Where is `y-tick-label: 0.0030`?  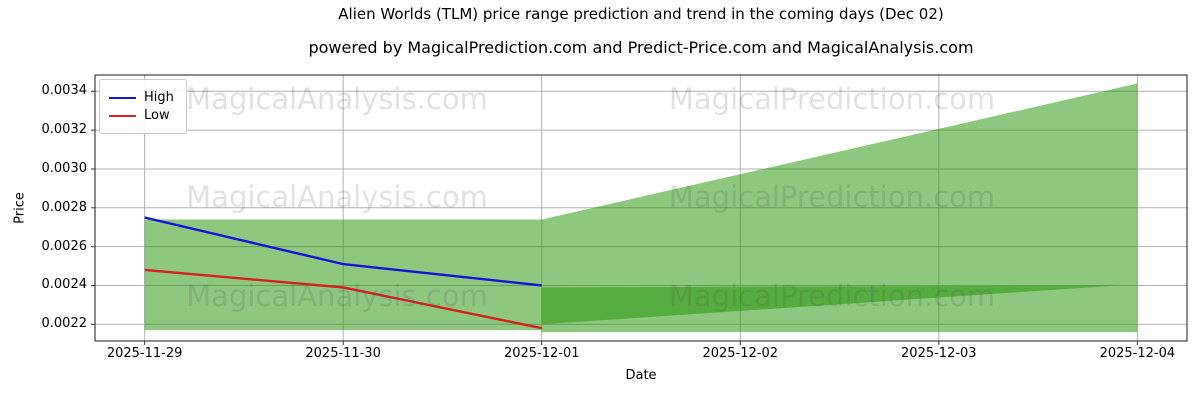 y-tick-label: 0.0030 is located at coordinates (64, 168).